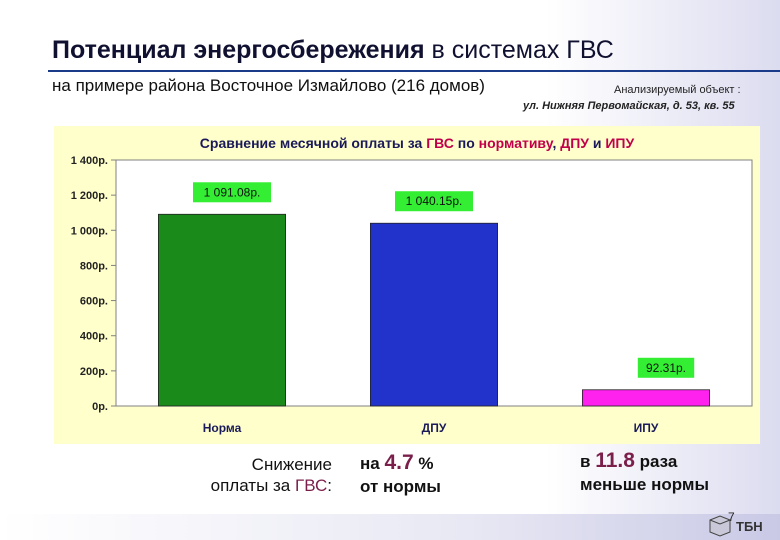 This screenshot has height=540, width=780. Describe the element at coordinates (94, 337) in the screenshot. I see `y-tick-label: 400р.` at that location.